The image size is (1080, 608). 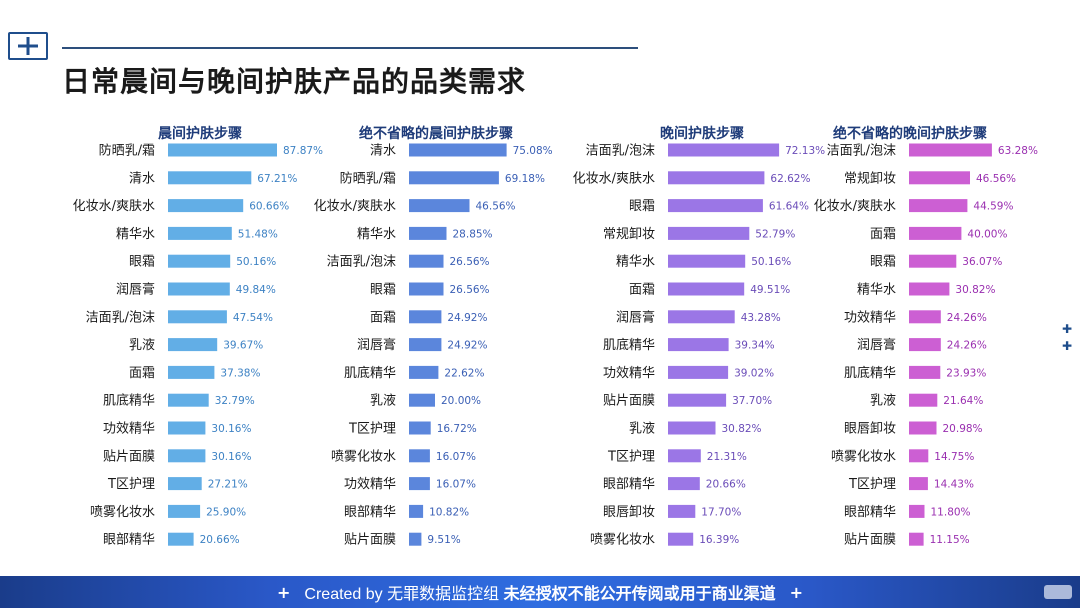 What do you see at coordinates (457, 429) in the screenshot?
I see `value-label: 16.72%` at bounding box center [457, 429].